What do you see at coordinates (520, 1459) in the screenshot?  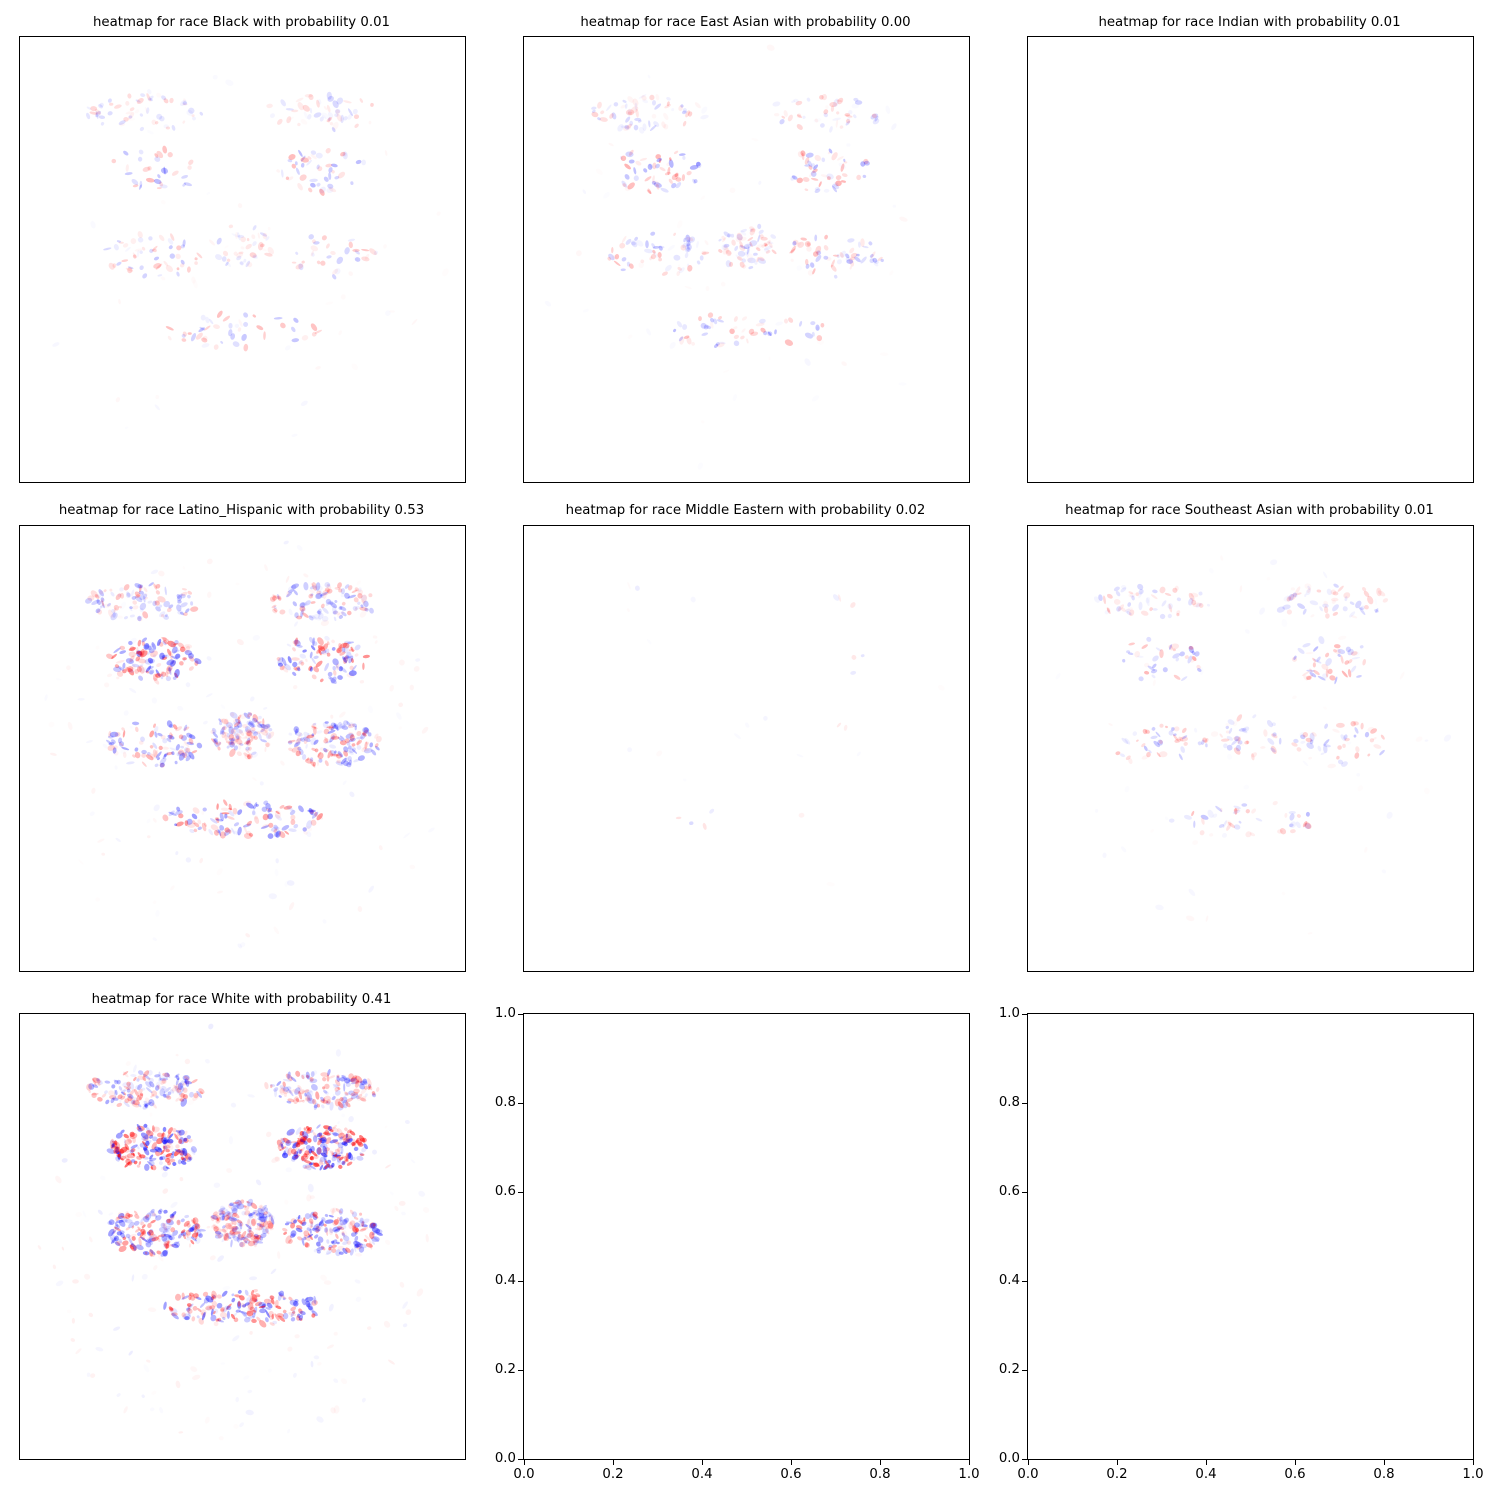 I see `y-tick-mark` at bounding box center [520, 1459].